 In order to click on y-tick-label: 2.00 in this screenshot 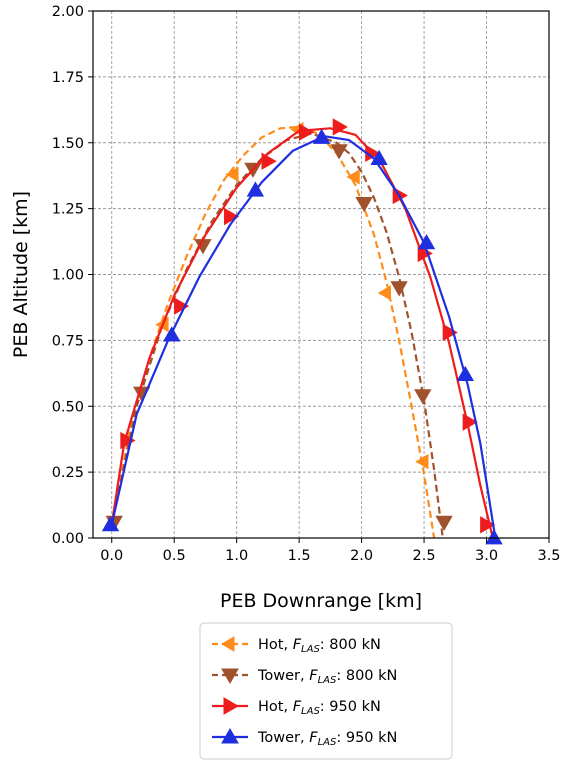, I will do `click(68, 12)`.